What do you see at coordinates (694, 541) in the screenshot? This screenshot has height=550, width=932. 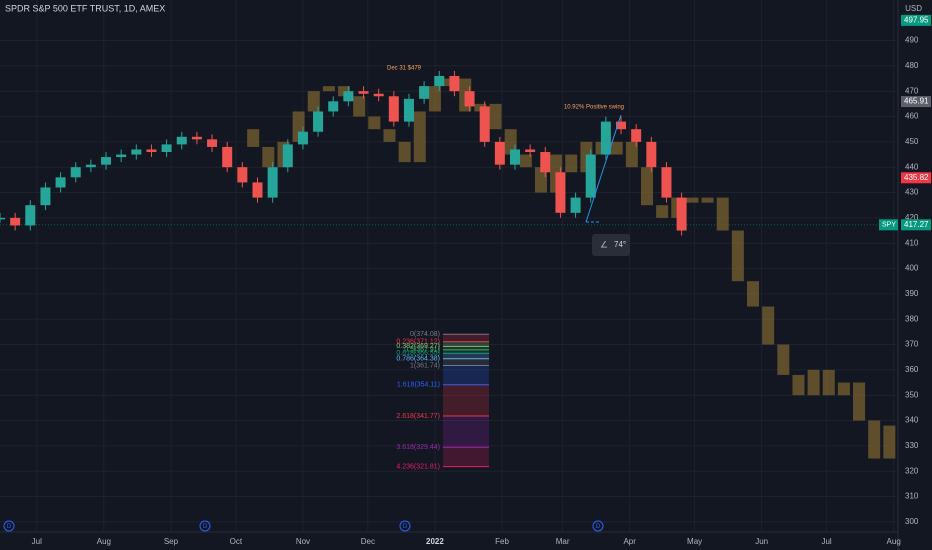 I see `x-tick-label: May` at bounding box center [694, 541].